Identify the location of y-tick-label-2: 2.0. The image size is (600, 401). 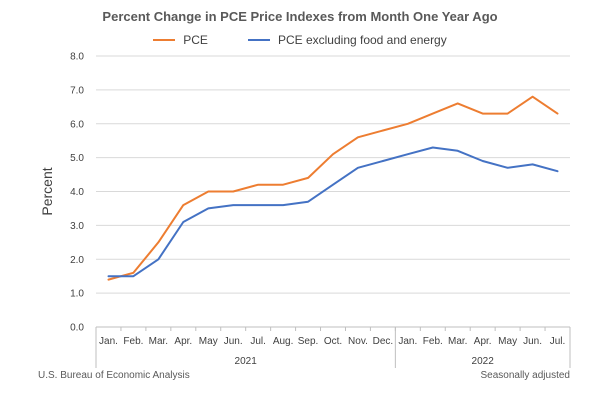
(77, 260).